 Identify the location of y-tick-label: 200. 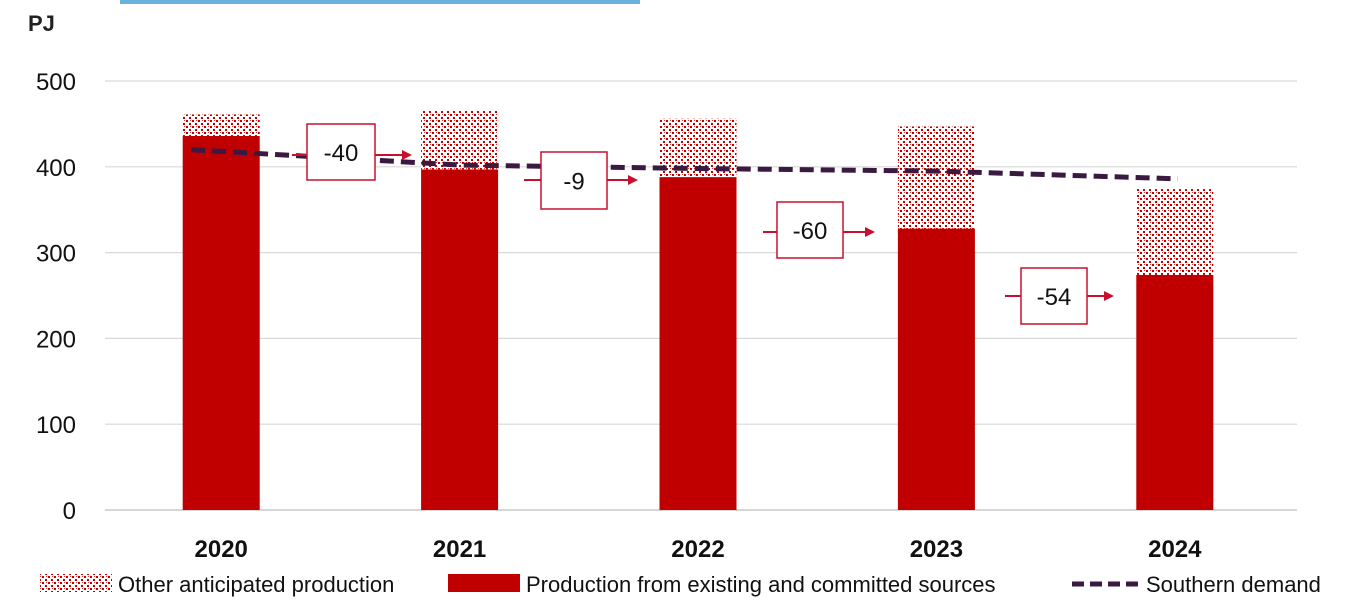
(56, 339).